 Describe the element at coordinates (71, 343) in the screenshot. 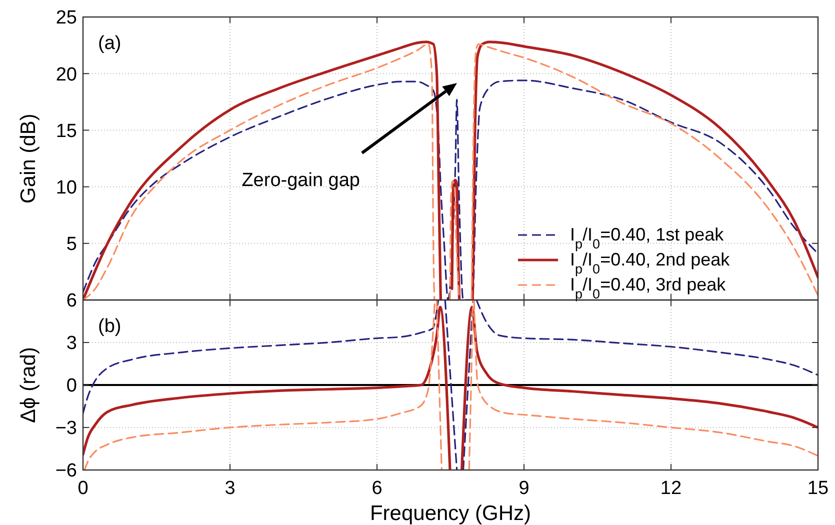

I see `y-tick-label: 3` at that location.